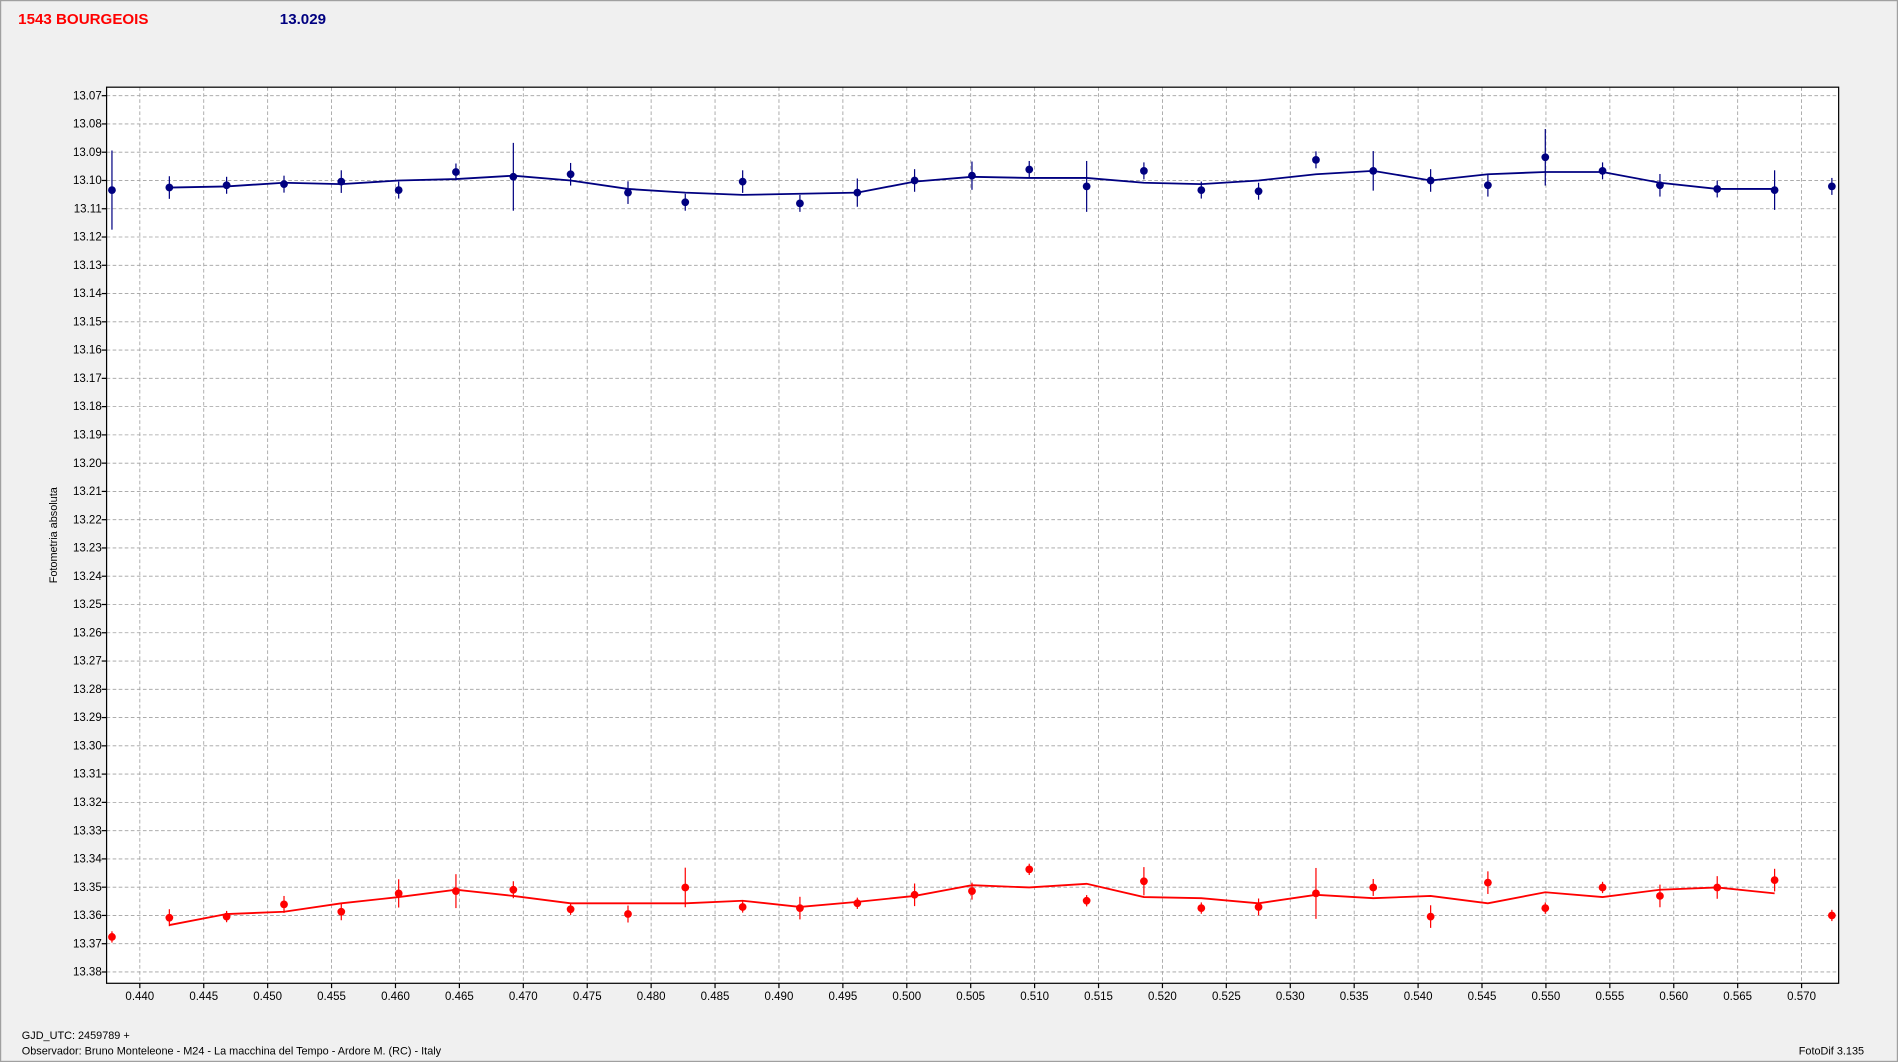 The width and height of the screenshot is (1898, 1062). I want to click on y-tick-label: 13.13, so click(87, 266).